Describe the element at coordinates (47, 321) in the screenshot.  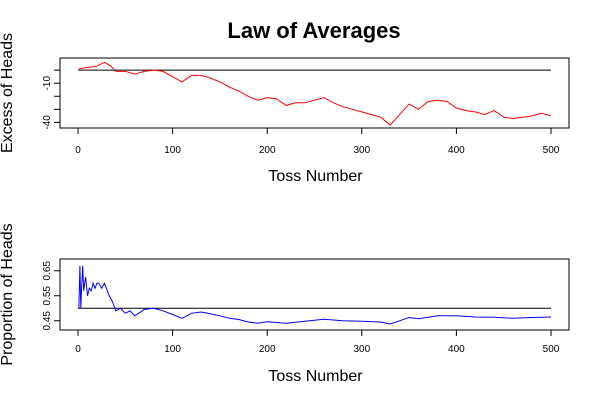
I see `proportion-y-tick-label: 0.45` at that location.